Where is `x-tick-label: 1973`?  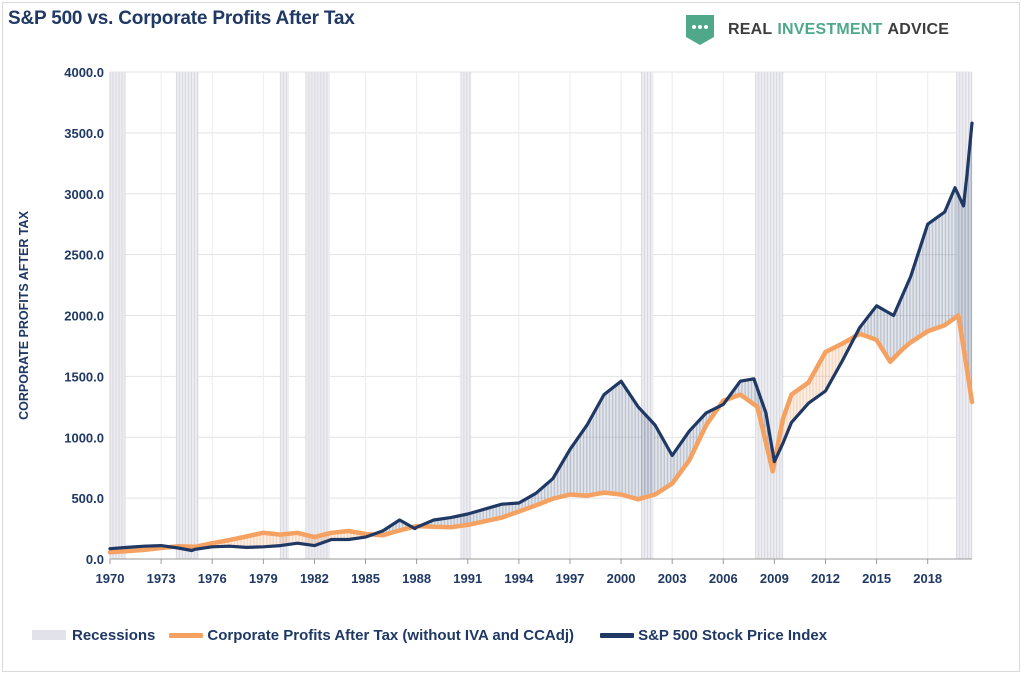 x-tick-label: 1973 is located at coordinates (161, 578).